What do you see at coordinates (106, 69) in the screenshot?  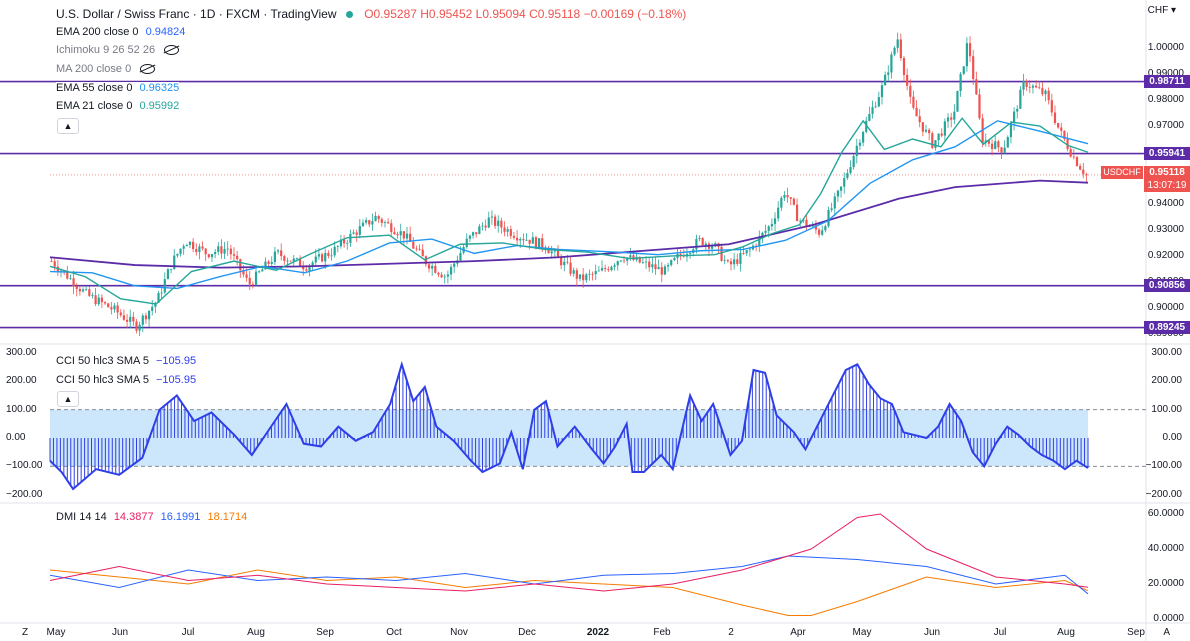 I see `indicator-ma200: MA 200 close 0` at bounding box center [106, 69].